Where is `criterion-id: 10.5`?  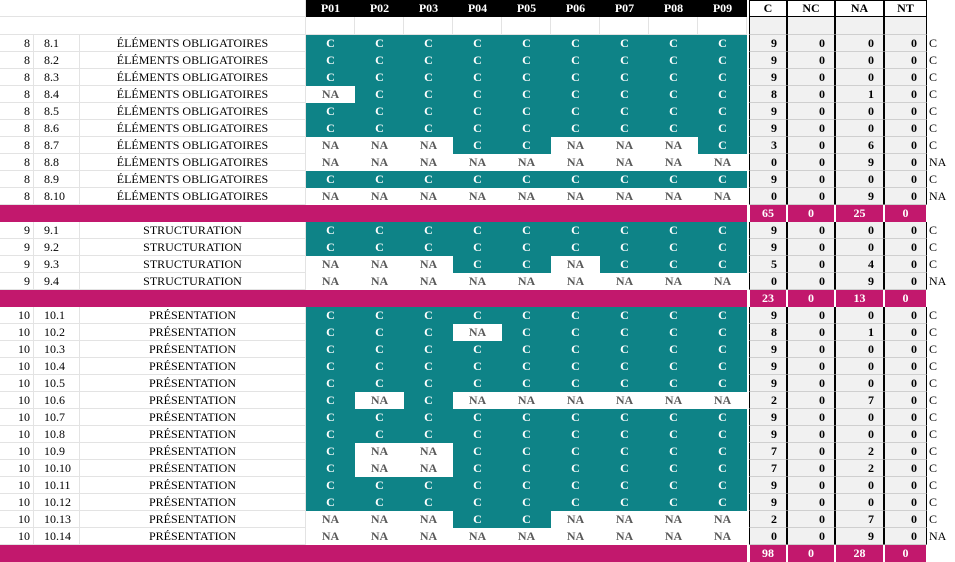 criterion-id: 10.5 is located at coordinates (57, 383).